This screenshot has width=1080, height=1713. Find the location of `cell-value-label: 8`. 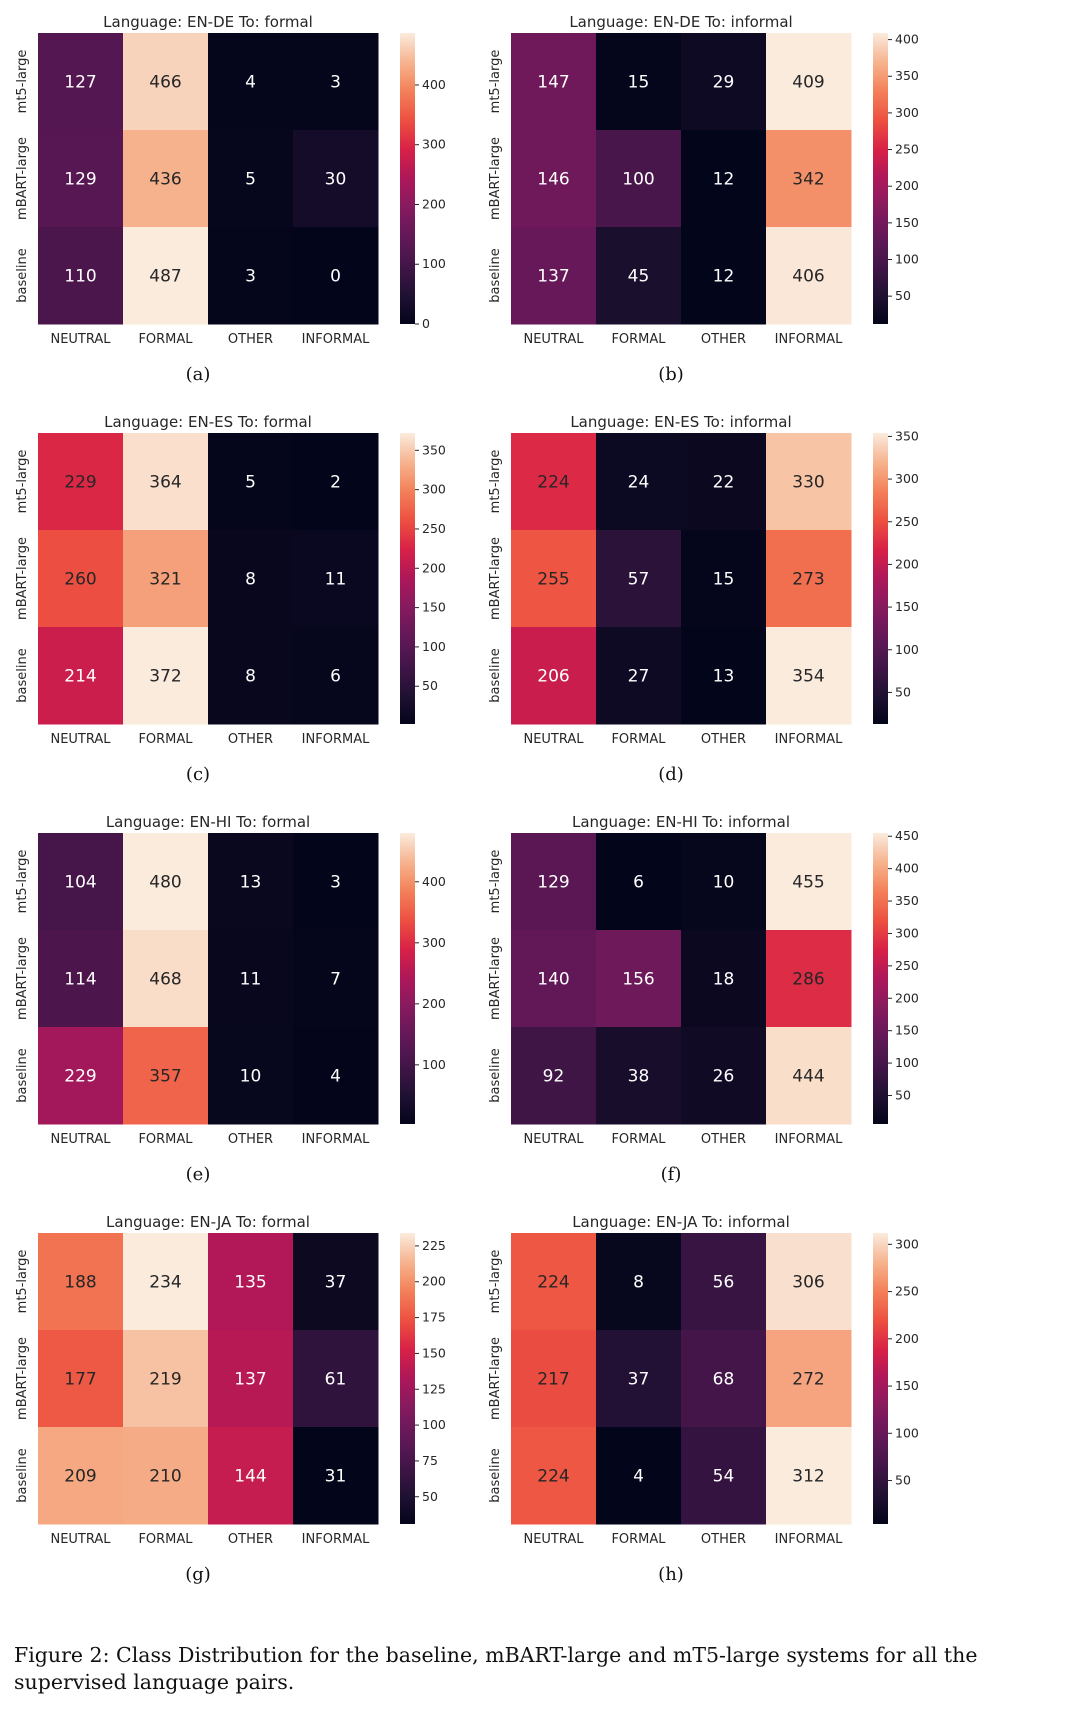

cell-value-label: 8 is located at coordinates (638, 1283).